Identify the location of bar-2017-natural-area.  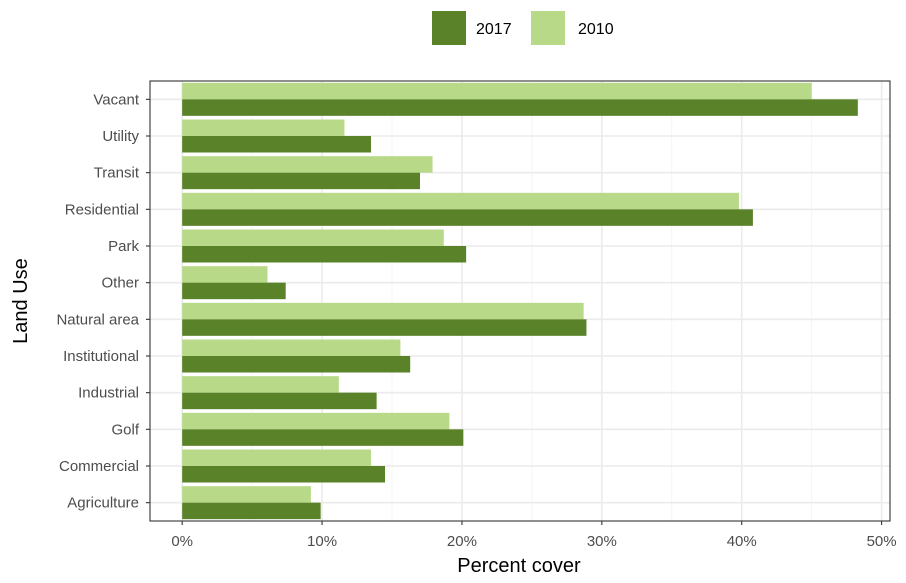
(384, 327).